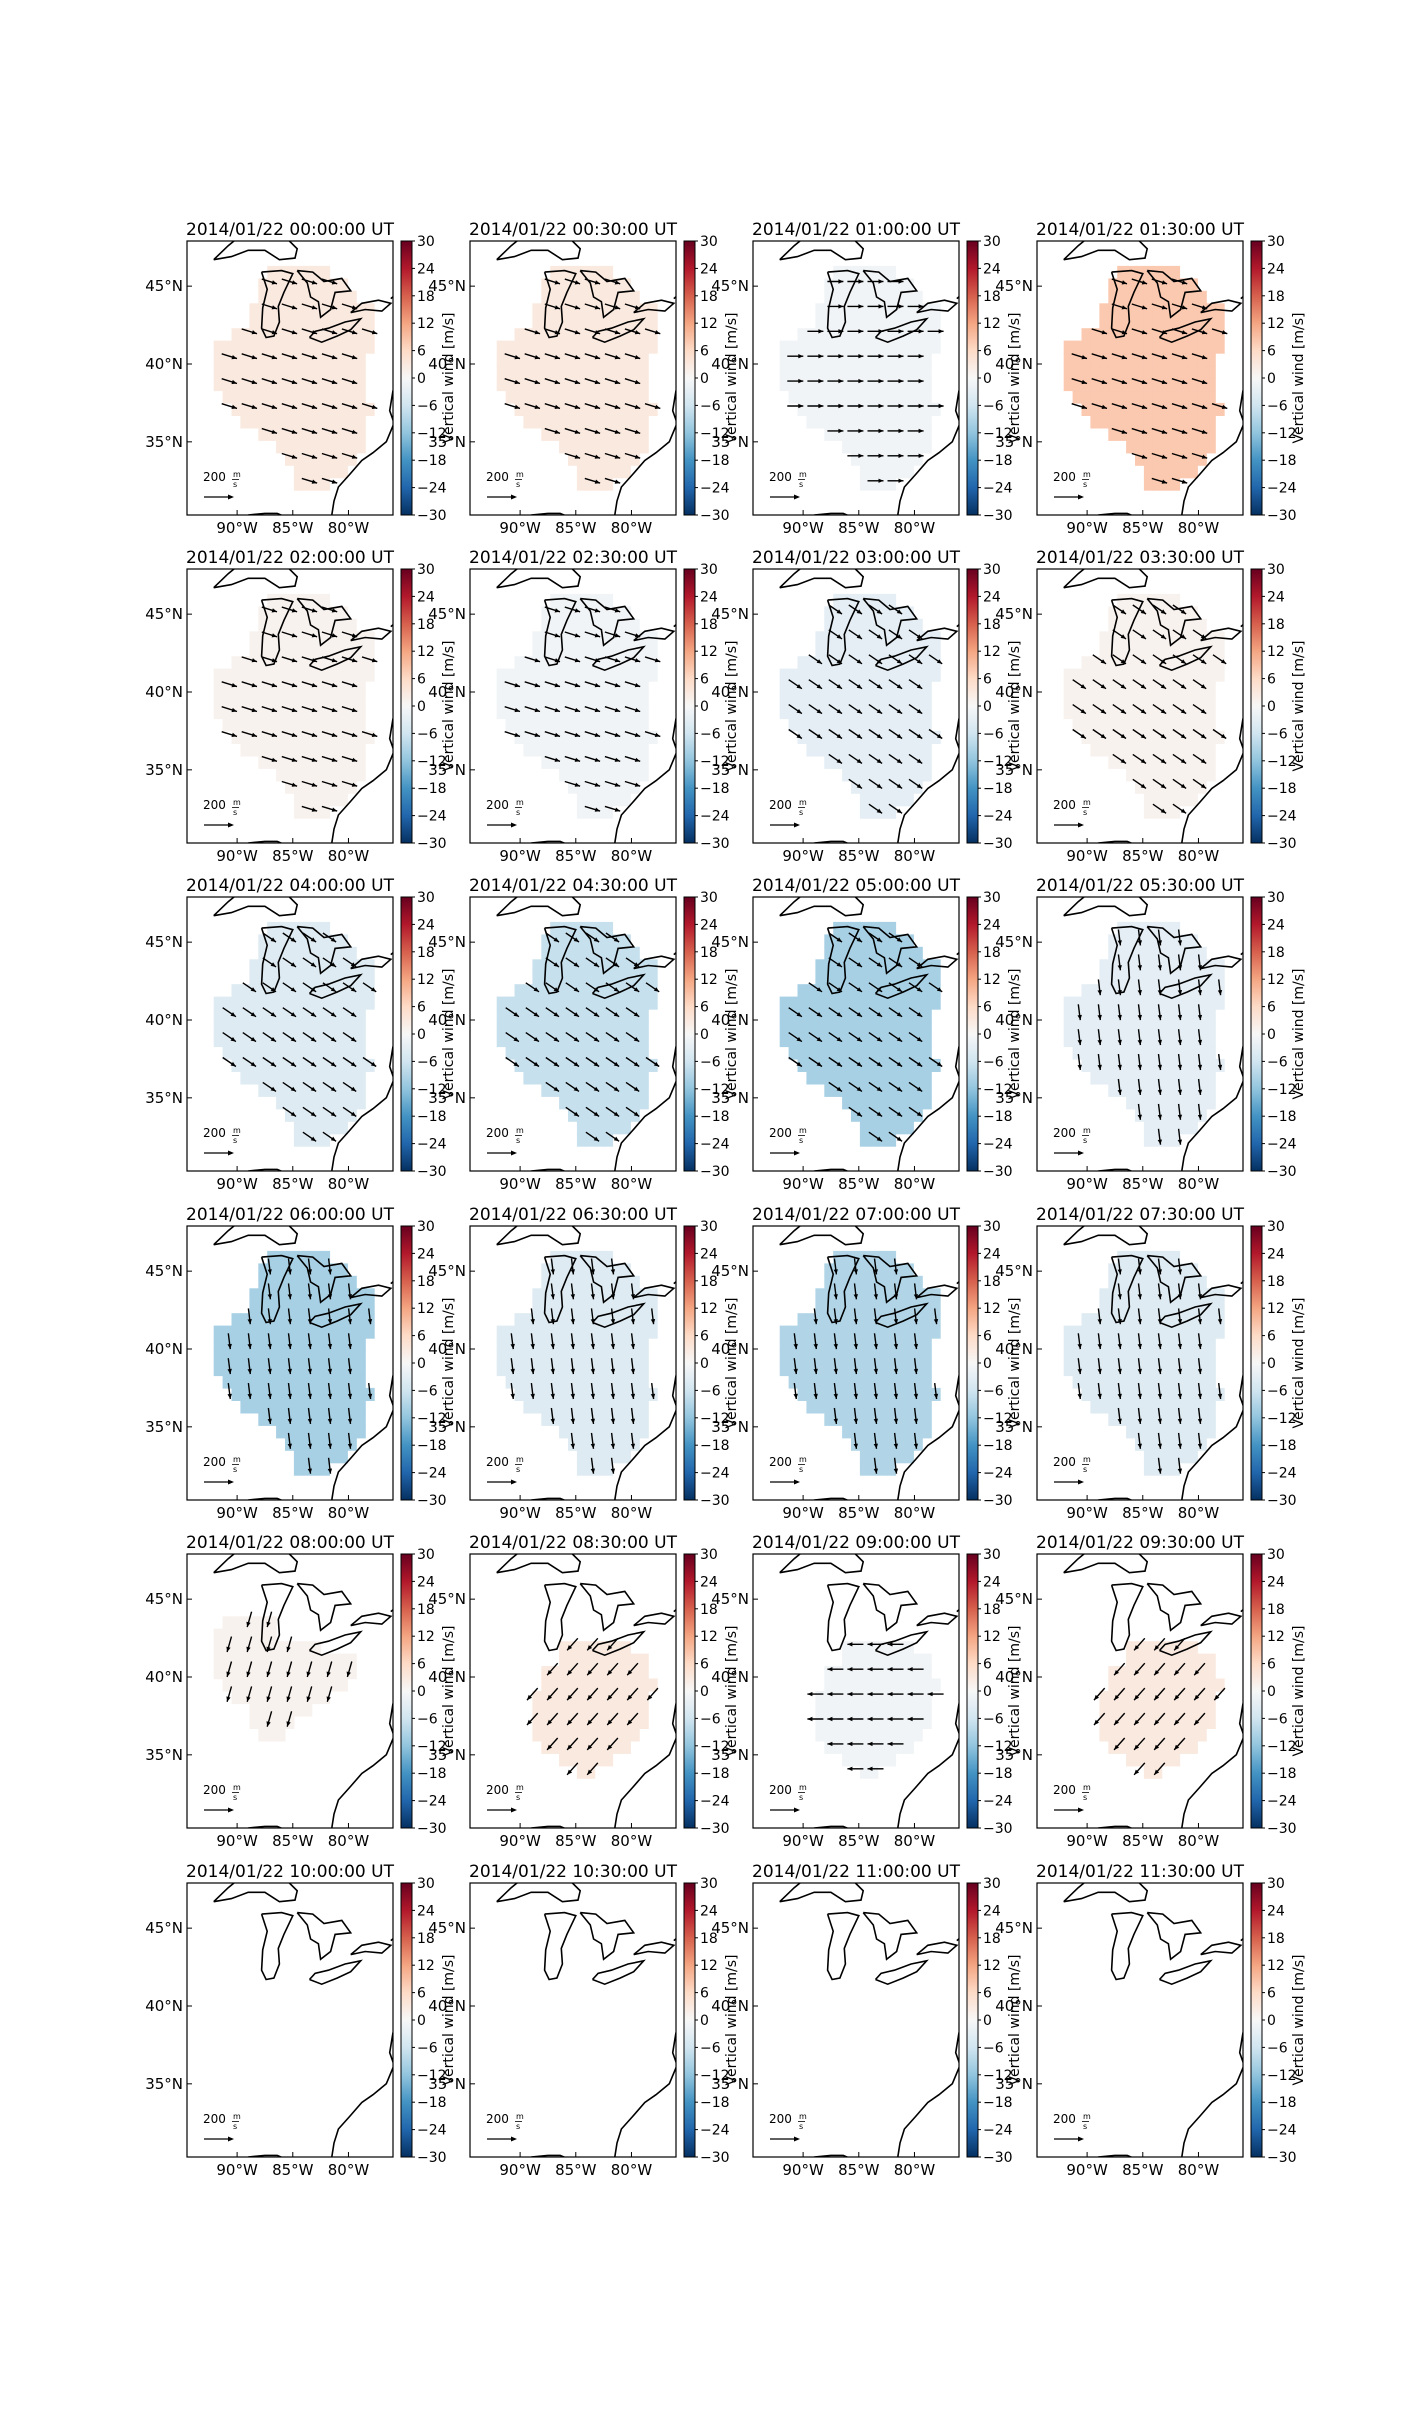  What do you see at coordinates (998, 1117) in the screenshot?
I see `colorbar-tick-label: −18` at bounding box center [998, 1117].